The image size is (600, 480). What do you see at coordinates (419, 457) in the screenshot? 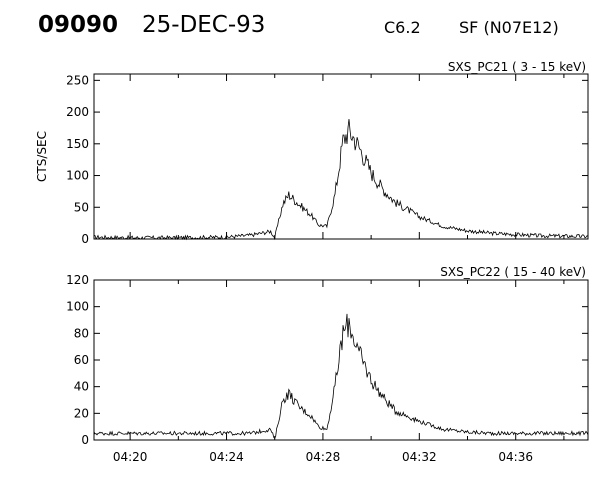
I see `x-tick-label: 04:32` at bounding box center [419, 457].